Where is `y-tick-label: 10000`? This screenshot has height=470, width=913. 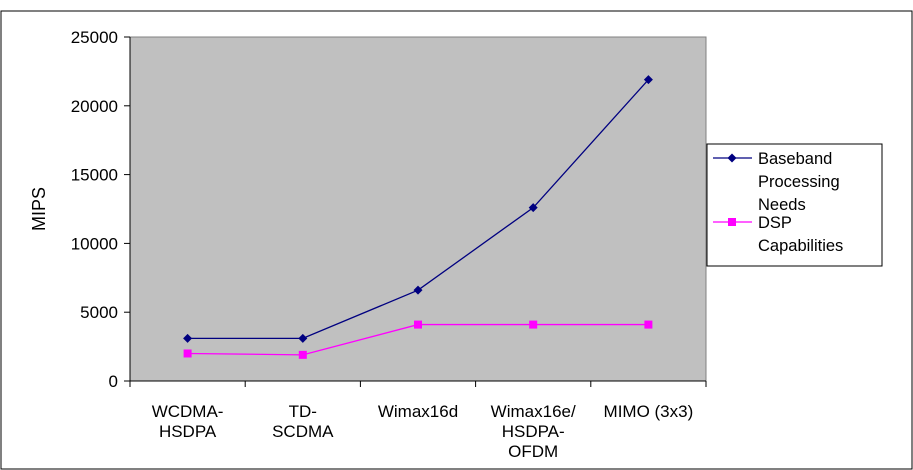
y-tick-label: 10000 is located at coordinates (94, 243).